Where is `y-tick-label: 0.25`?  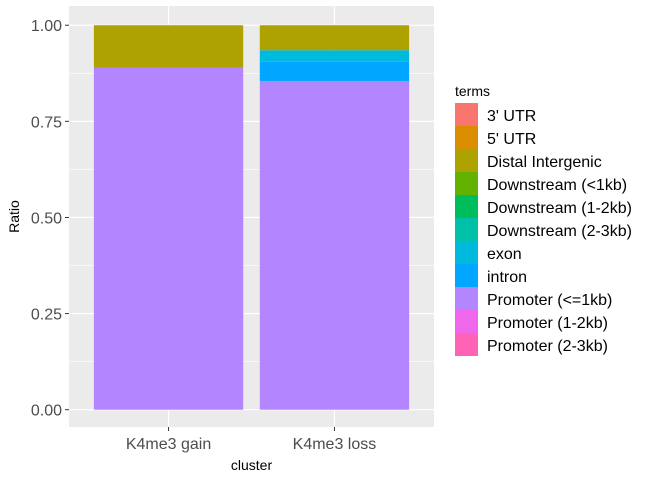 y-tick-label: 0.25 is located at coordinates (46, 315).